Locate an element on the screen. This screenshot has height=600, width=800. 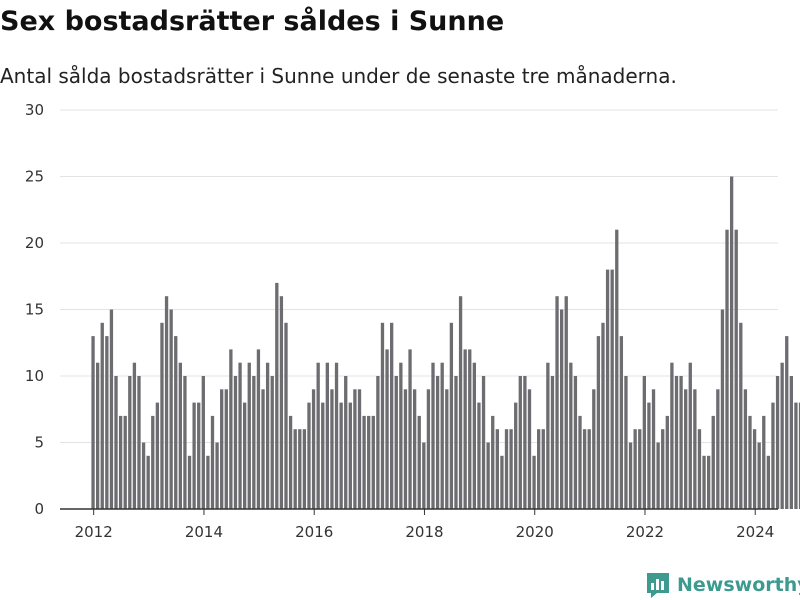
chart-title: Sex bostadsrätter såldes i Sunne is located at coordinates (252, 21).